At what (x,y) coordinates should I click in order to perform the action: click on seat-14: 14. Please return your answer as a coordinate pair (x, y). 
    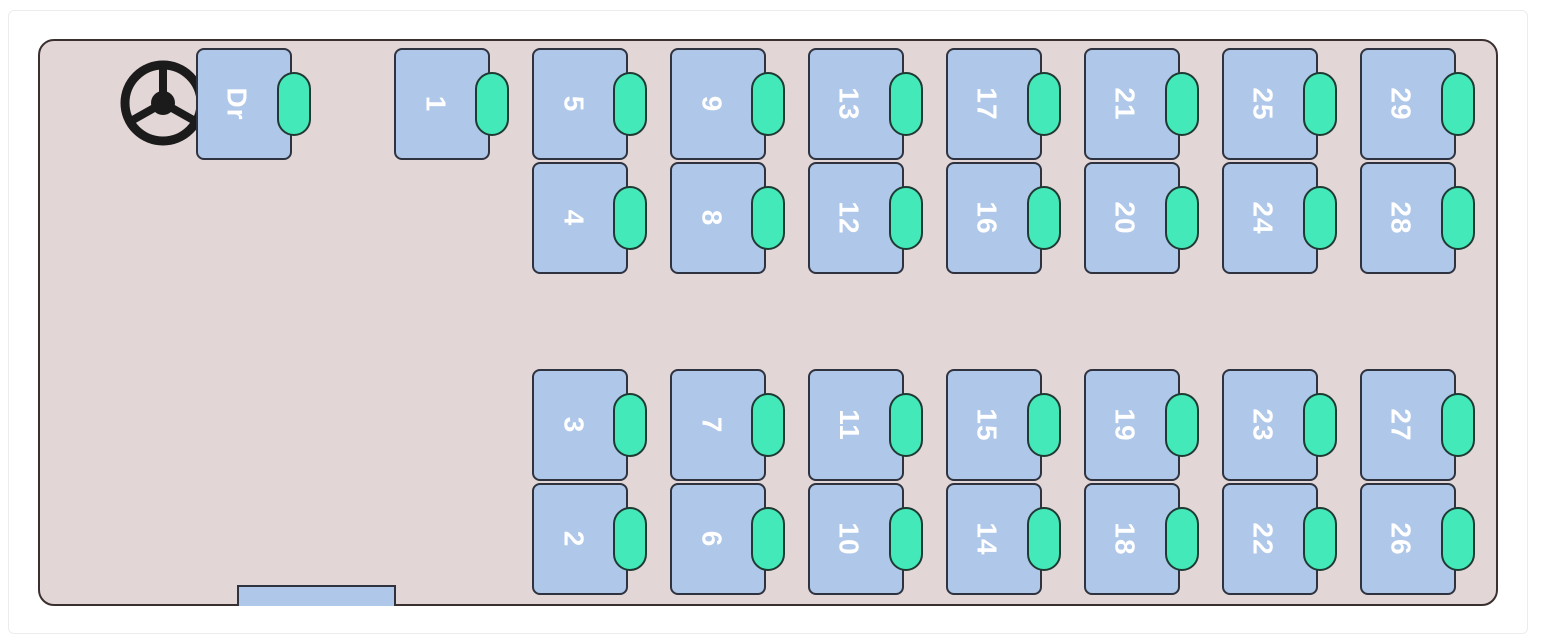
    Looking at the image, I should click on (1003, 539).